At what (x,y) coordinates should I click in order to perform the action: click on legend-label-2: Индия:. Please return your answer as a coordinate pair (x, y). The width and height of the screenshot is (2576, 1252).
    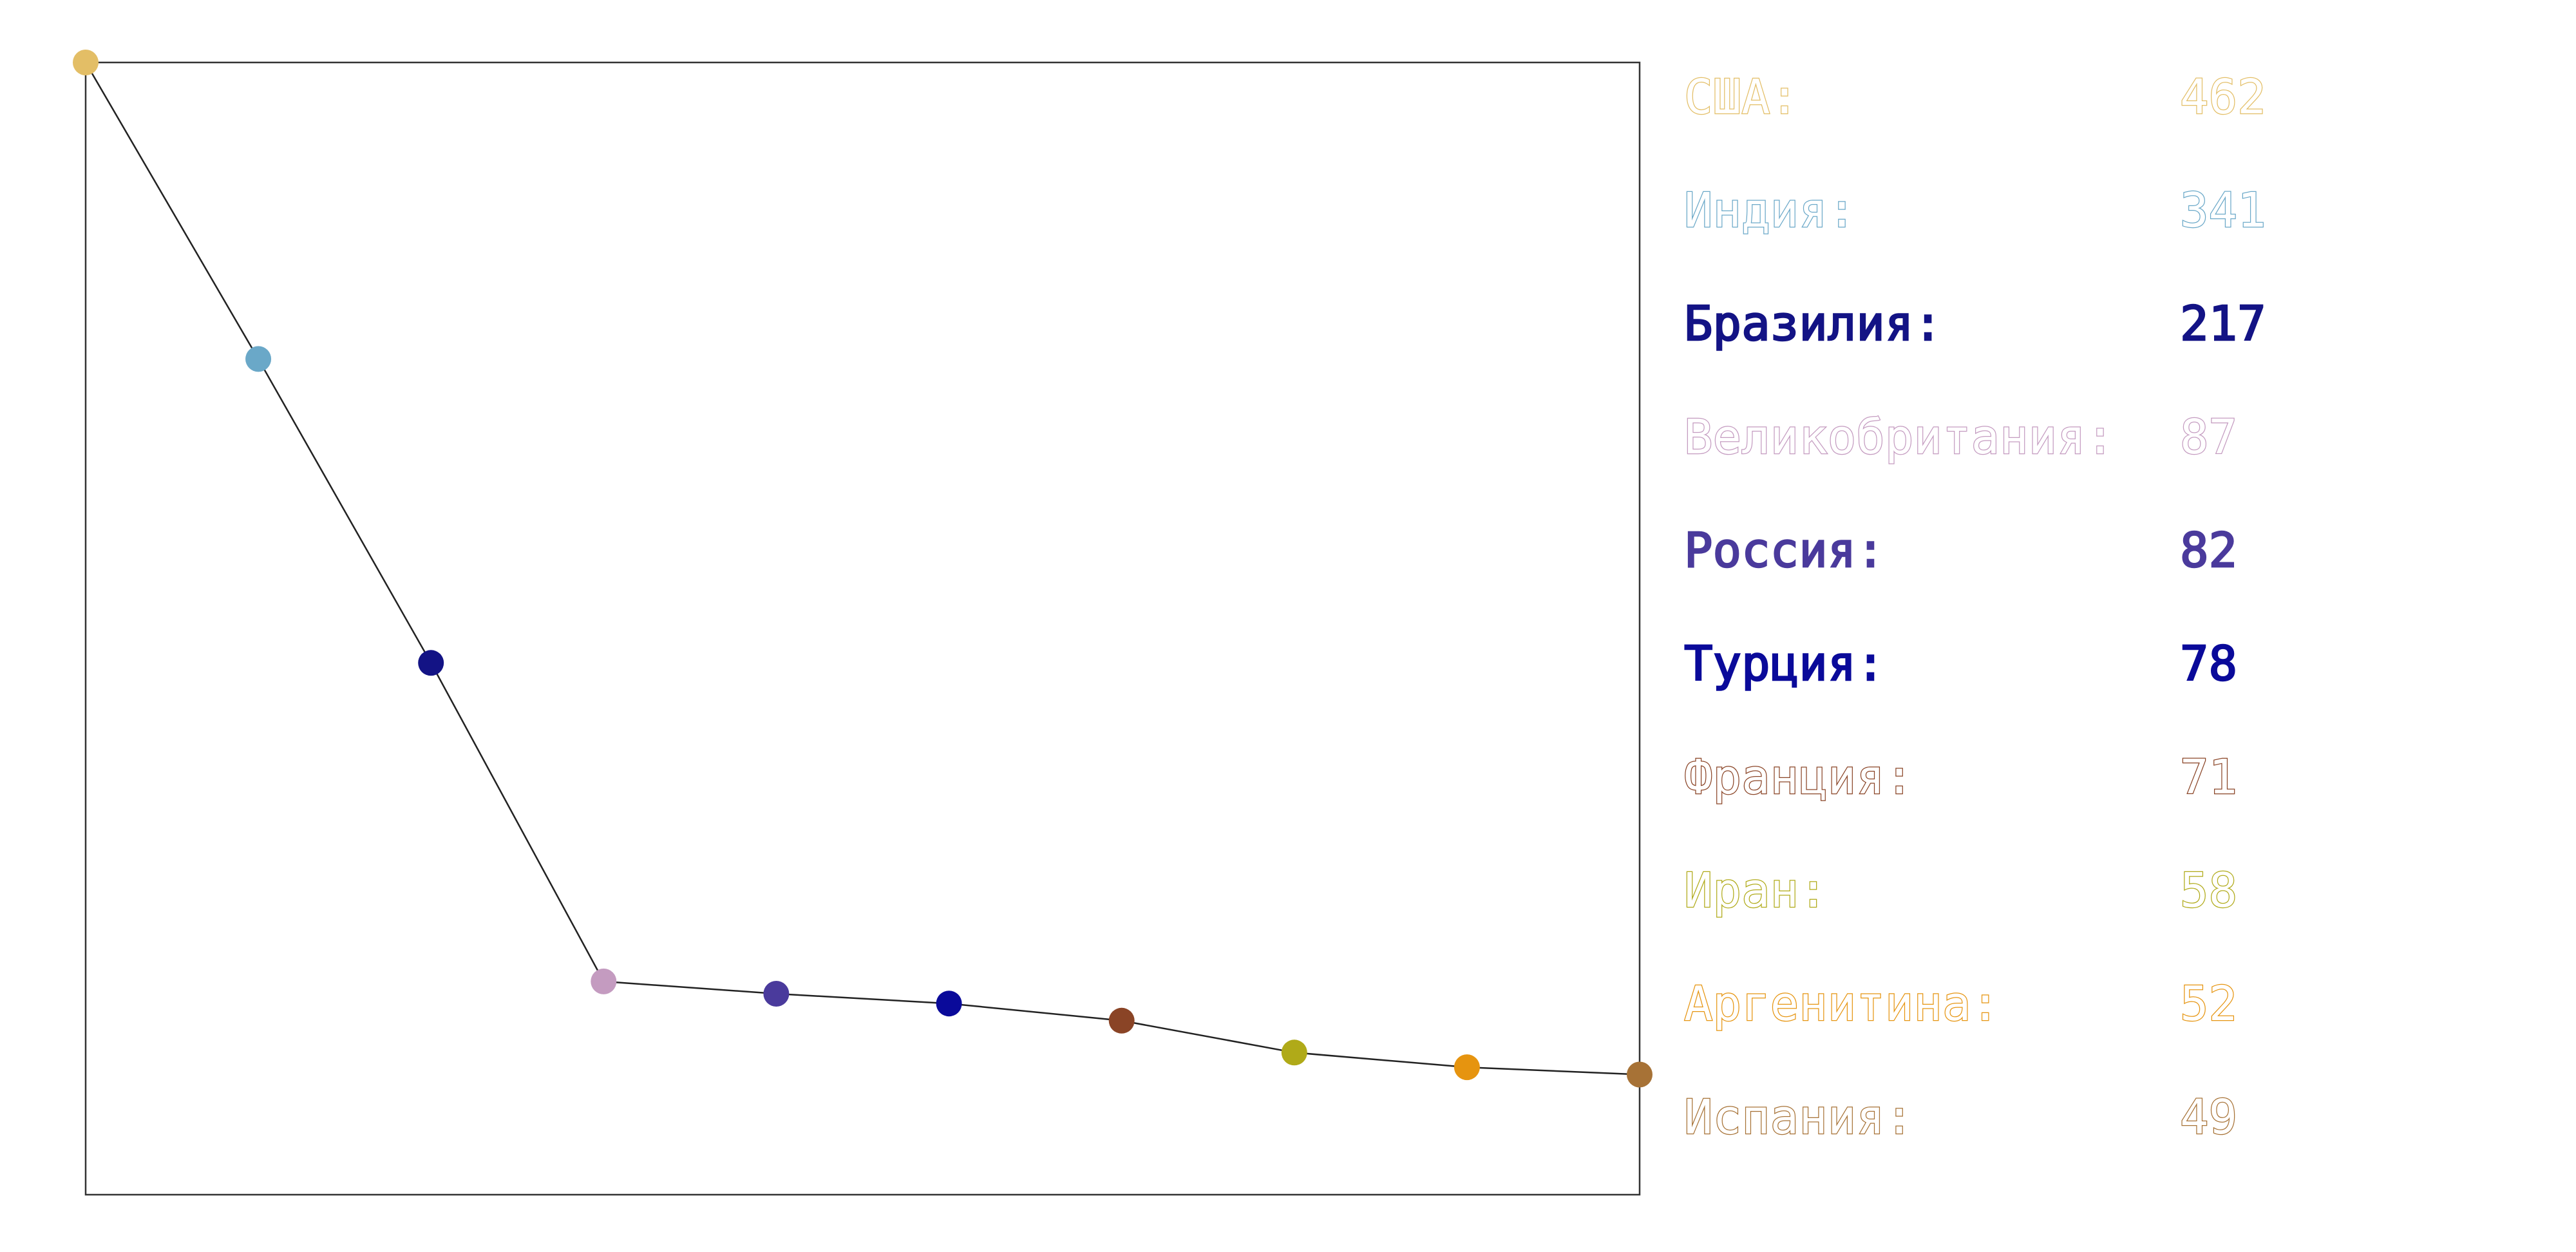
    Looking at the image, I should click on (1770, 210).